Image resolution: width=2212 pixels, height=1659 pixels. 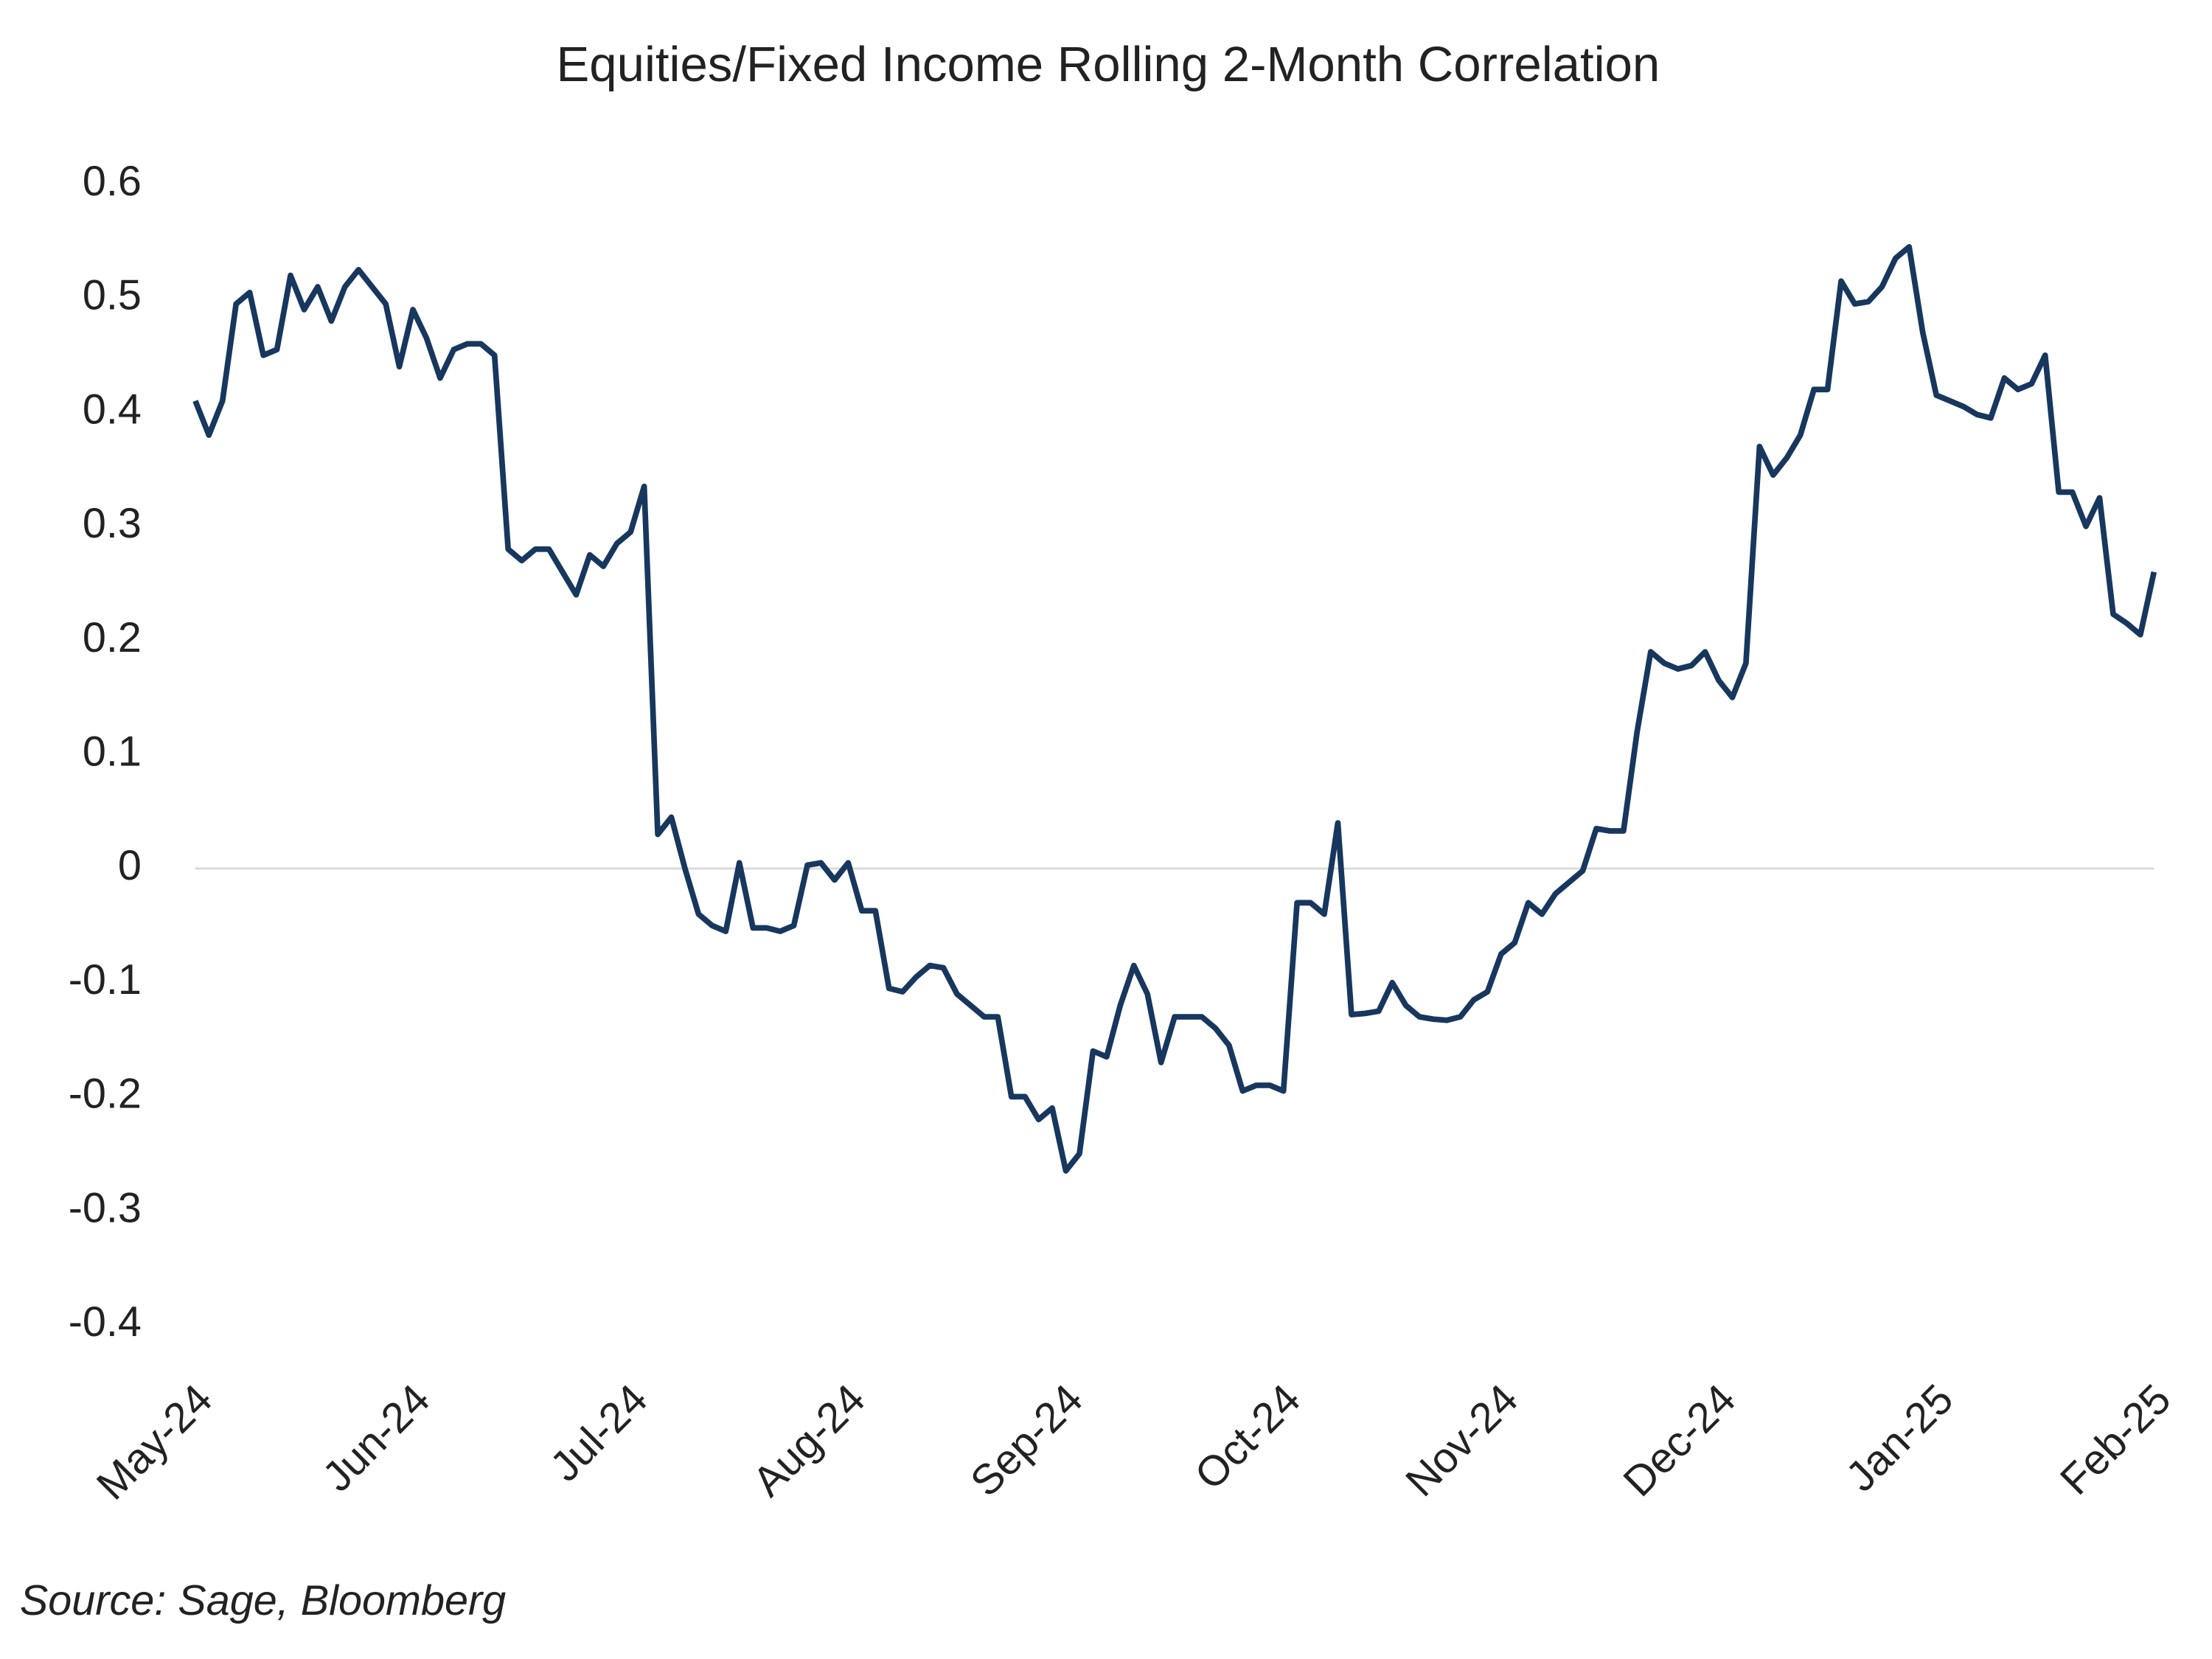 What do you see at coordinates (112, 637) in the screenshot?
I see `y-tick-label: 0.2` at bounding box center [112, 637].